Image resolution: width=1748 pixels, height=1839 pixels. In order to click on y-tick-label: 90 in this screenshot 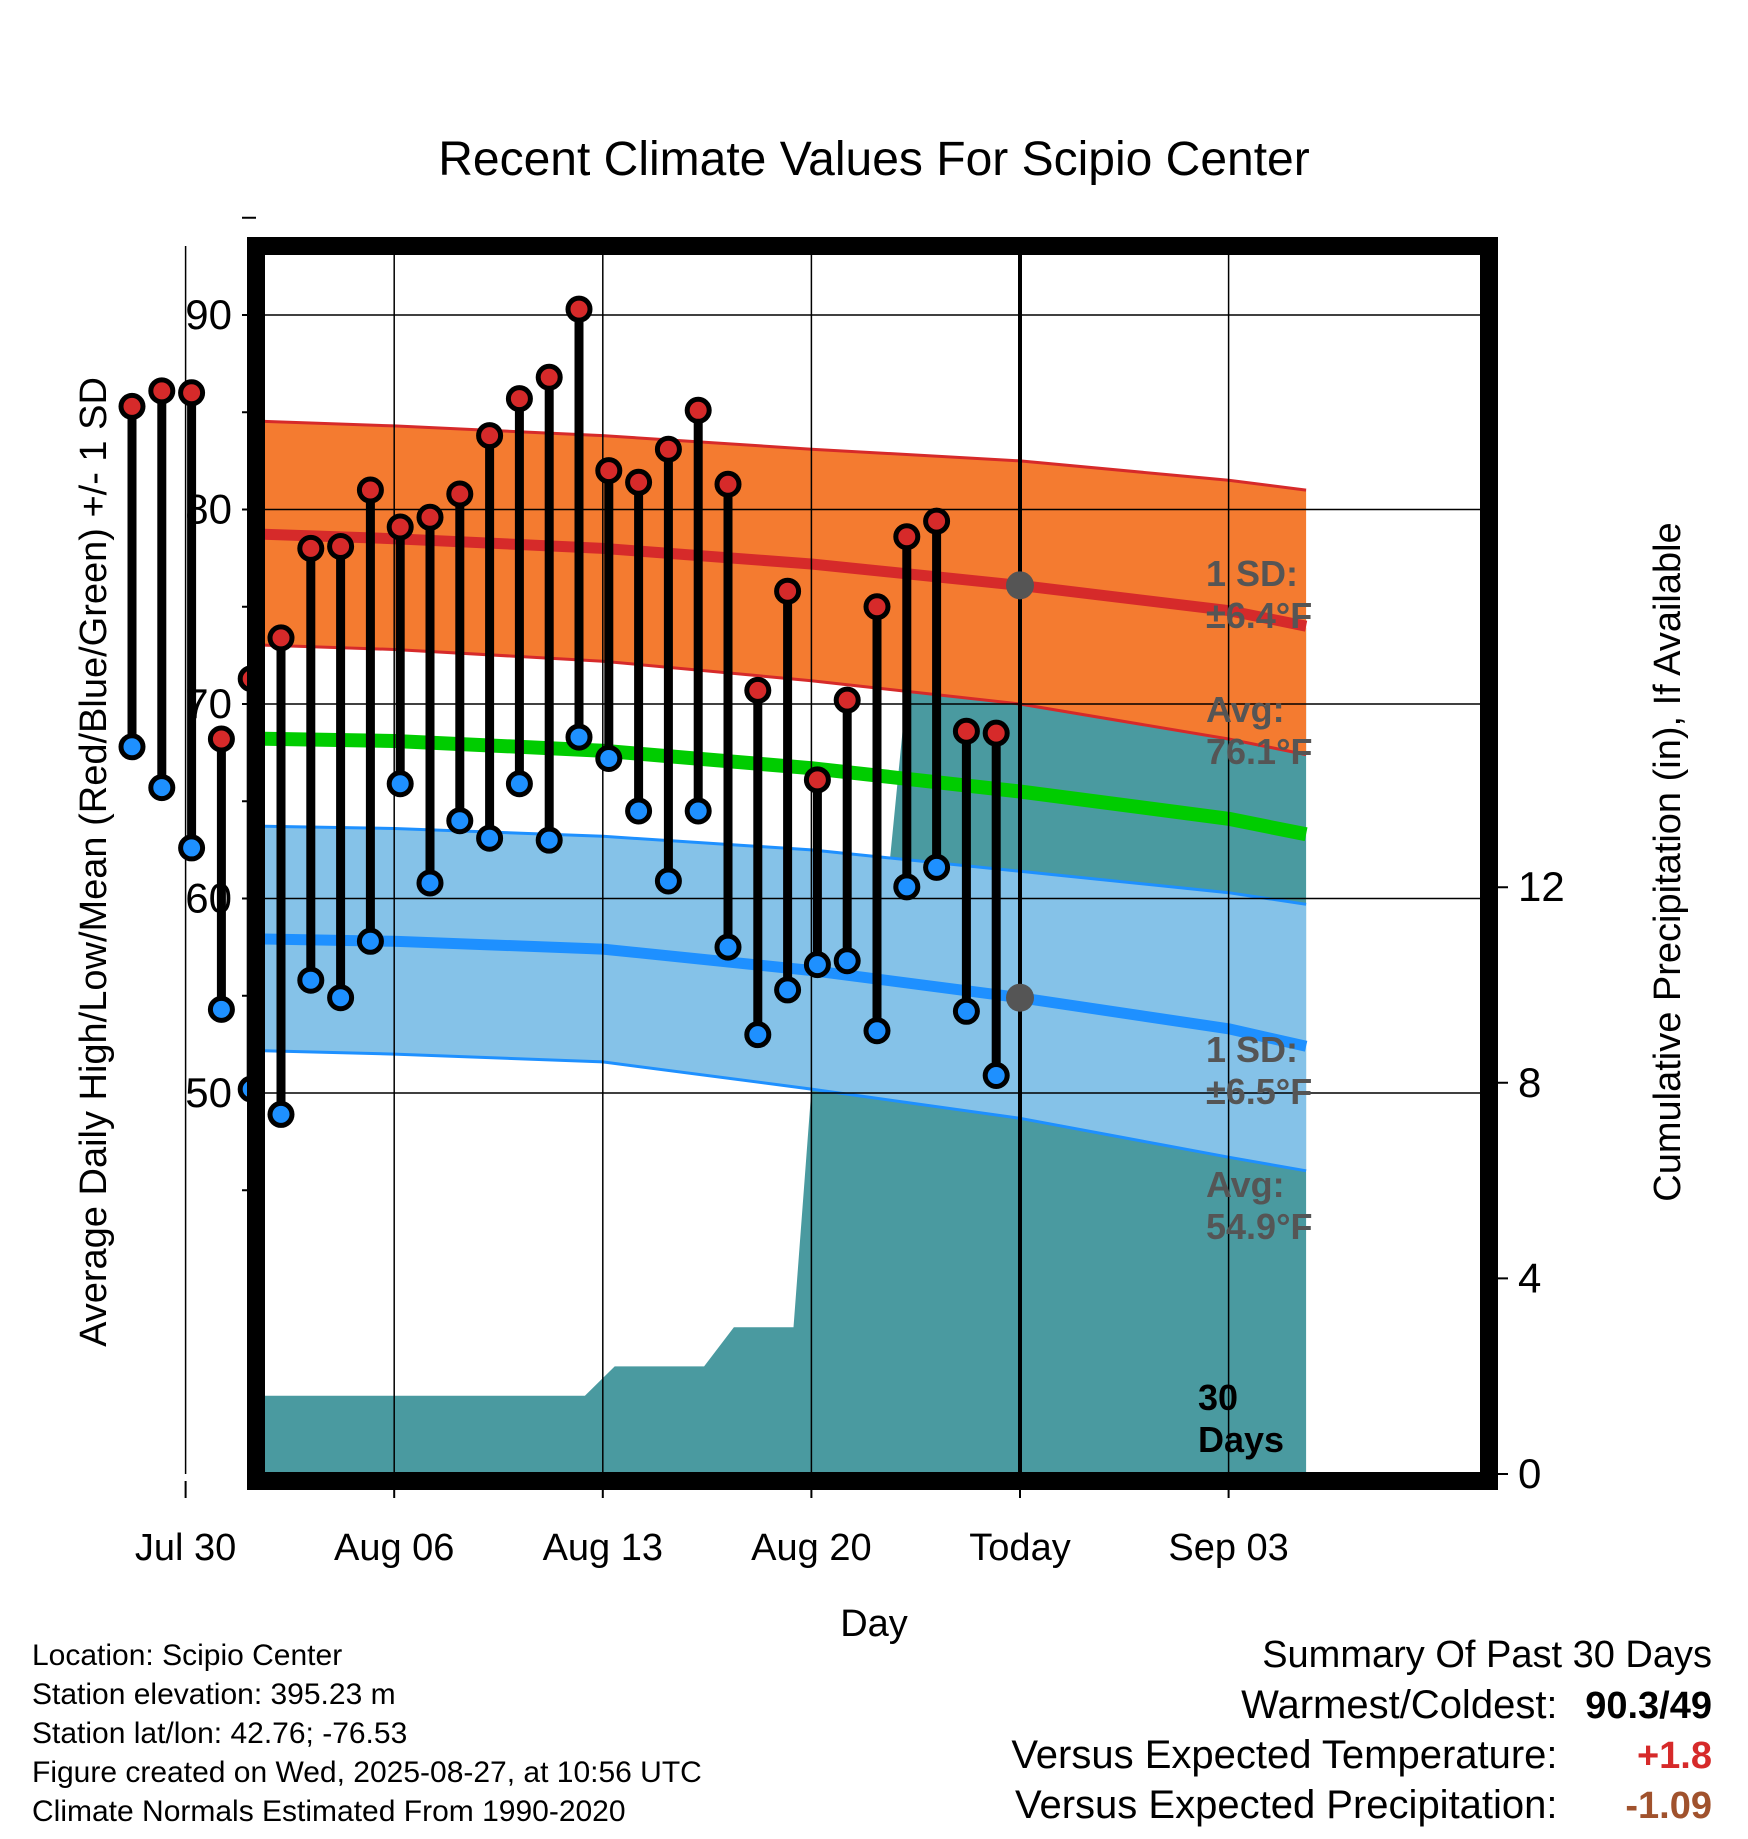, I will do `click(208, 314)`.